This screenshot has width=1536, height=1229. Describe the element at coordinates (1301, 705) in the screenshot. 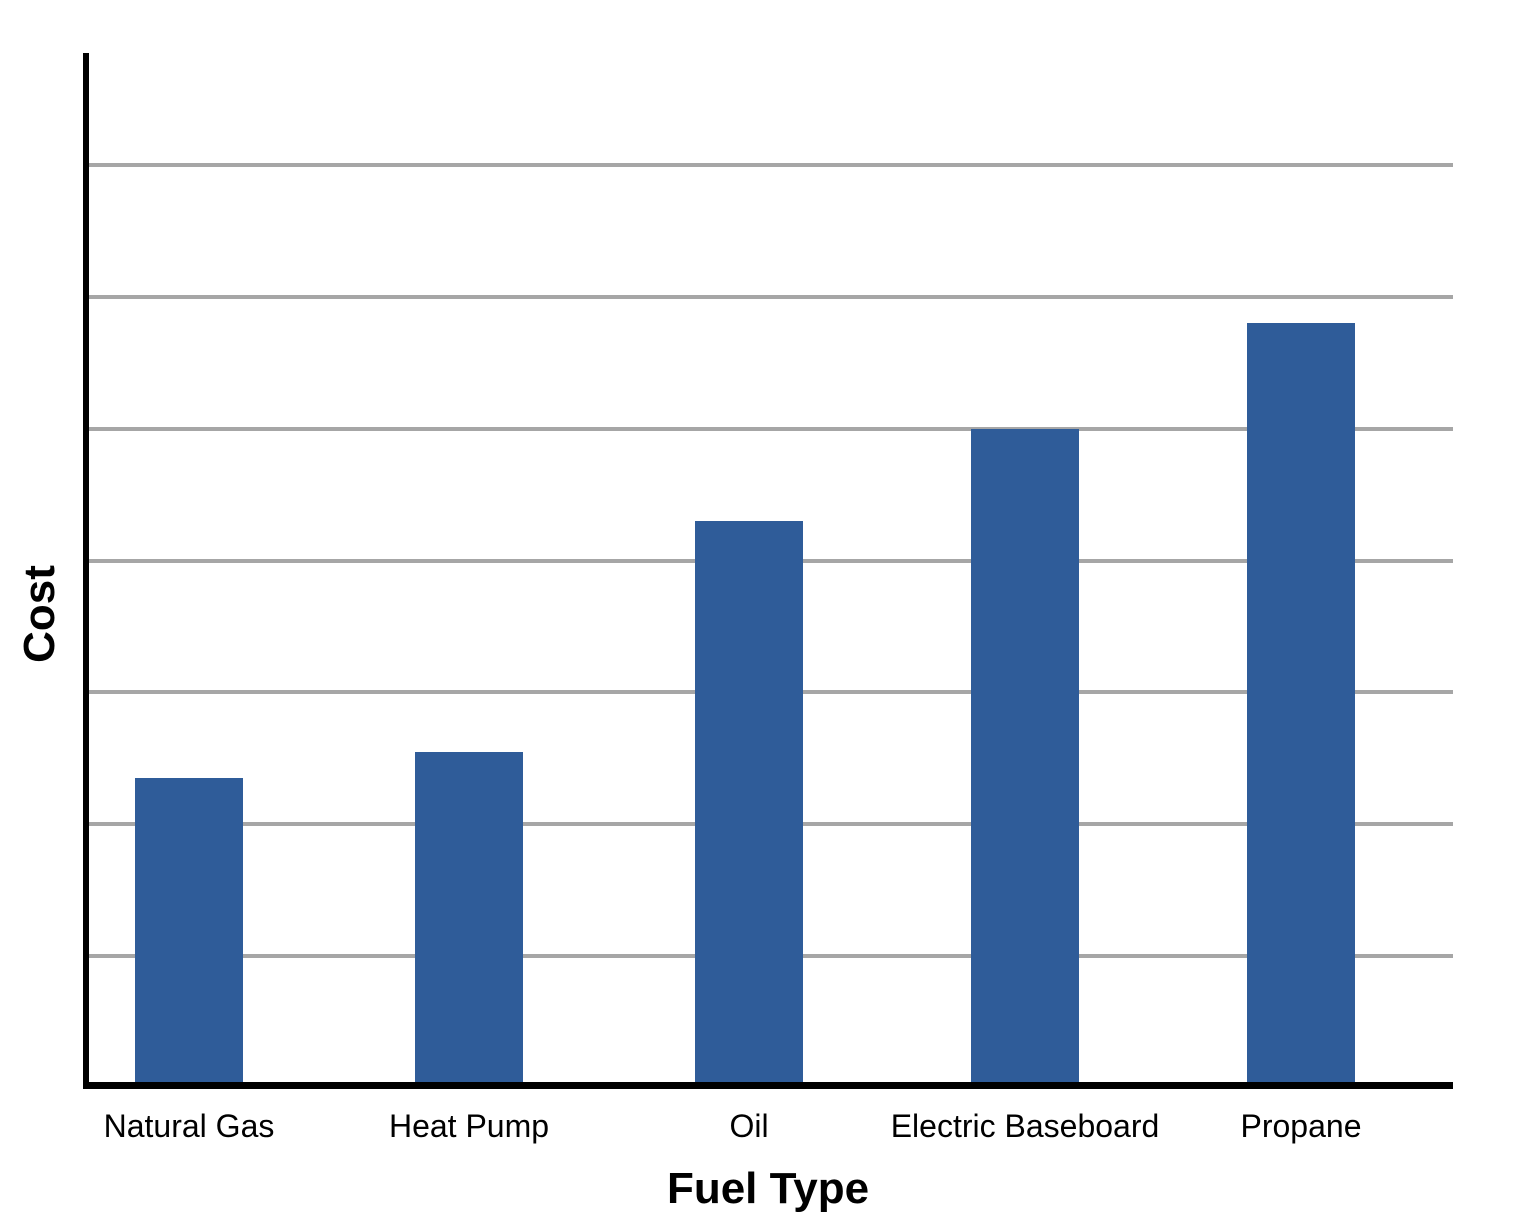

I see `bar-propane` at that location.